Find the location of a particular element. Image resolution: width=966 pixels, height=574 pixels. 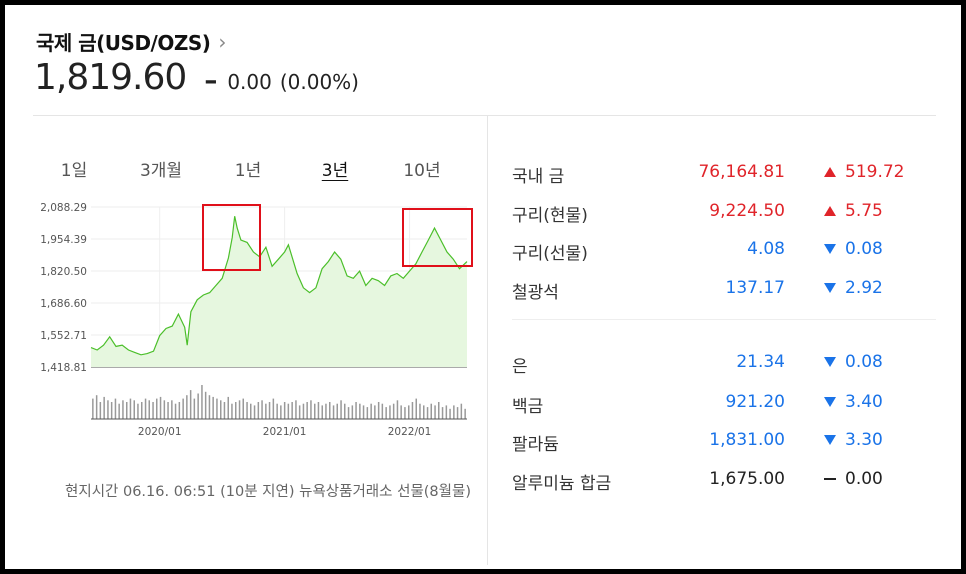

commodity-name: 구리(현물) is located at coordinates (550, 216).